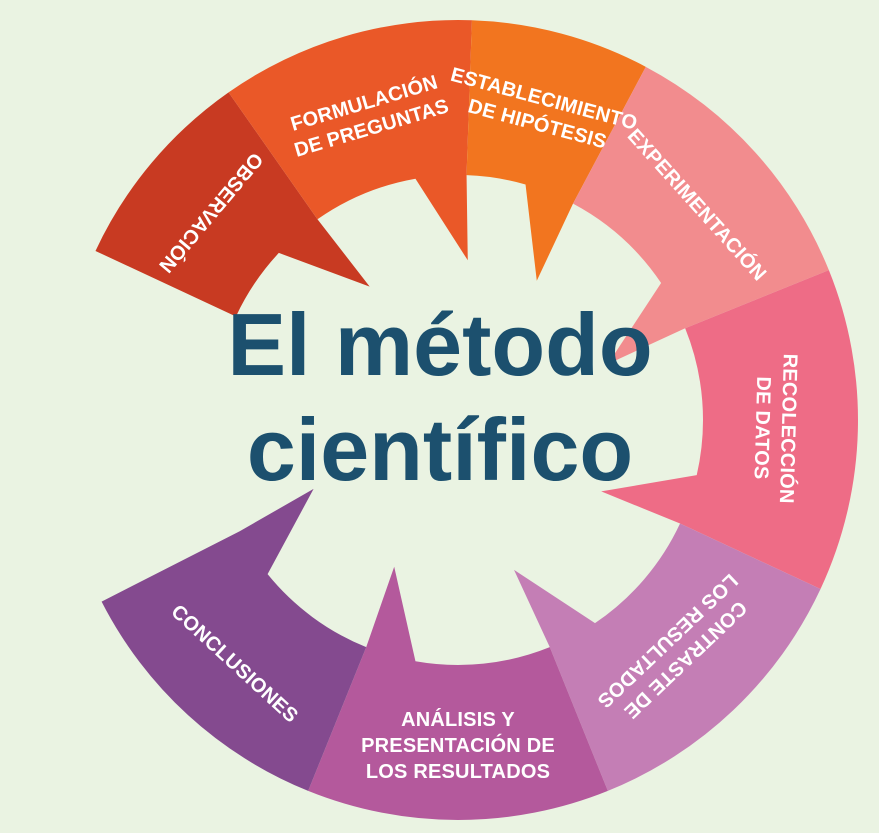 The width and height of the screenshot is (879, 833). I want to click on cycle-step-label-line: LOS RESULTADOS, so click(458, 772).